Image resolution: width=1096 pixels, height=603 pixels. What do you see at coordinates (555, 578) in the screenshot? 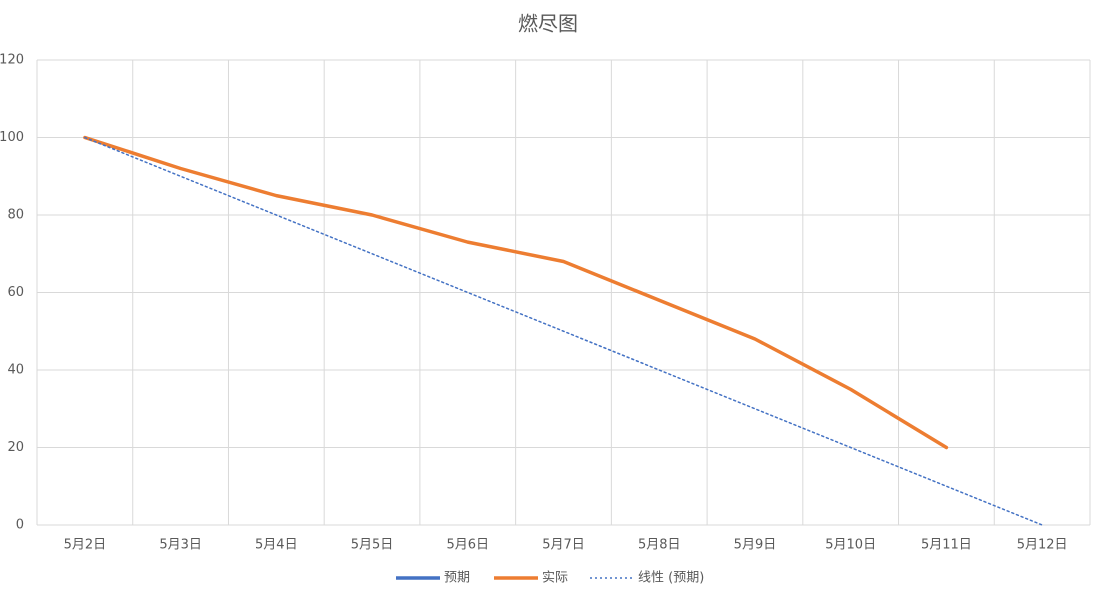
I see `legend-label: 实际` at bounding box center [555, 578].